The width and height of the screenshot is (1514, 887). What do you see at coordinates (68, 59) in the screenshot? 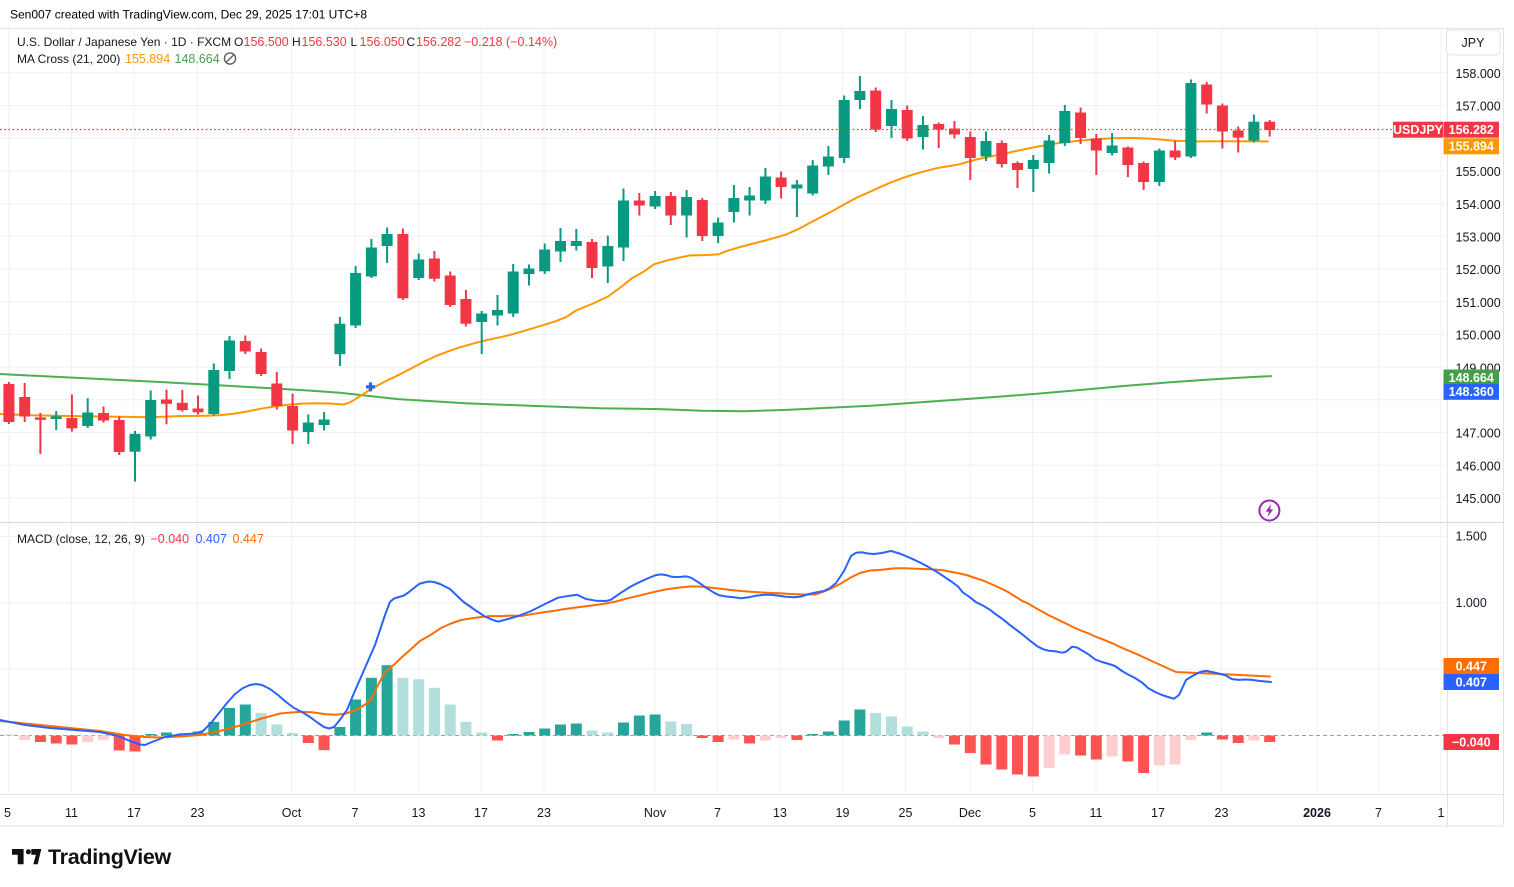
I see `svg-text: MA Cross (21, 200)` at bounding box center [68, 59].